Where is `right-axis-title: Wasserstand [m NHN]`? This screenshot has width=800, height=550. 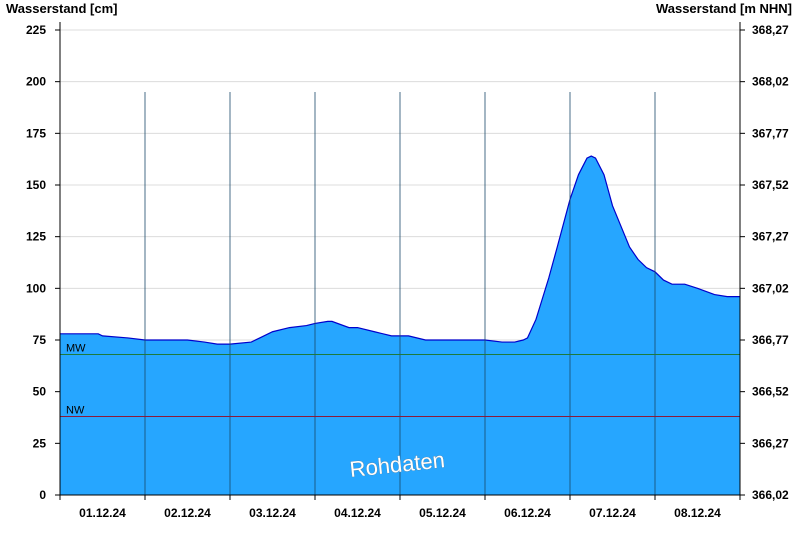
right-axis-title: Wasserstand [m NHN] is located at coordinates (723, 8).